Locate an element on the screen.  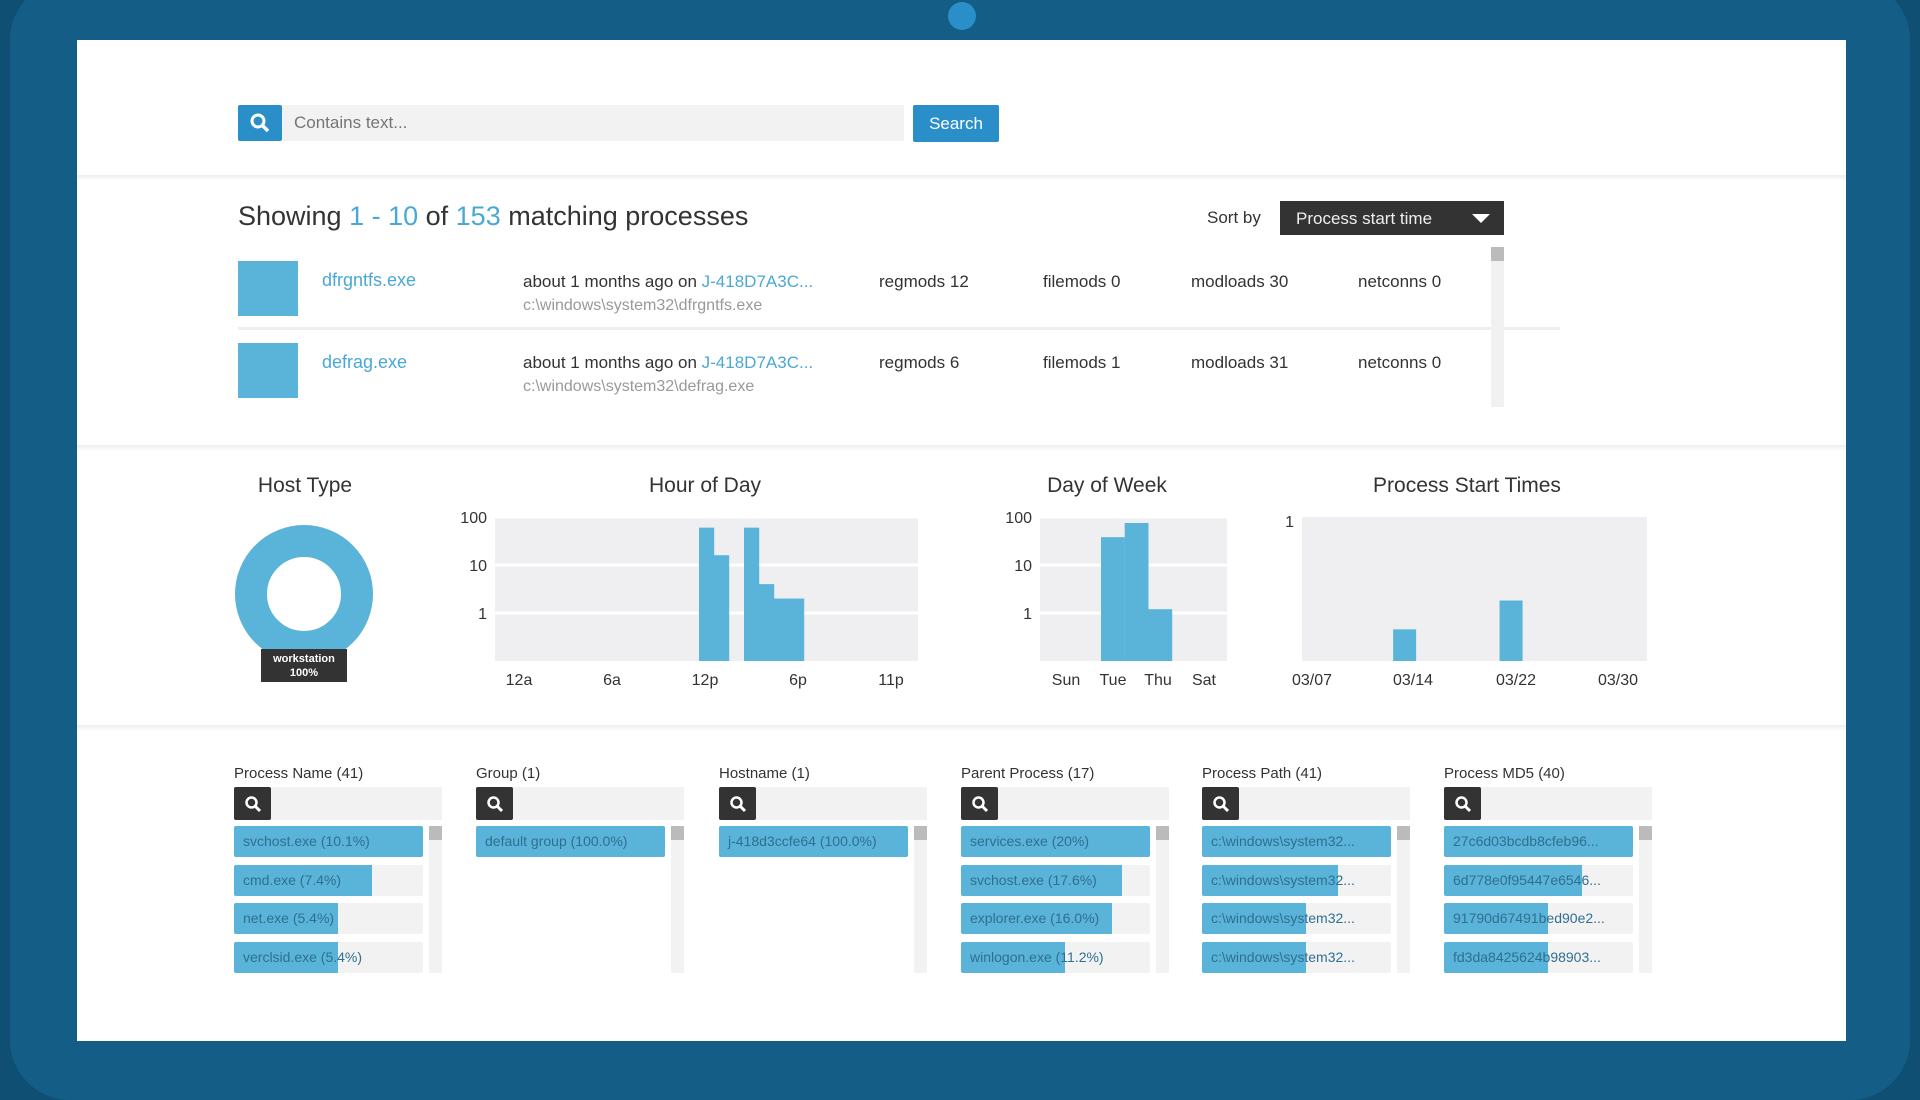
netconns: netconns 0 is located at coordinates (1400, 281).